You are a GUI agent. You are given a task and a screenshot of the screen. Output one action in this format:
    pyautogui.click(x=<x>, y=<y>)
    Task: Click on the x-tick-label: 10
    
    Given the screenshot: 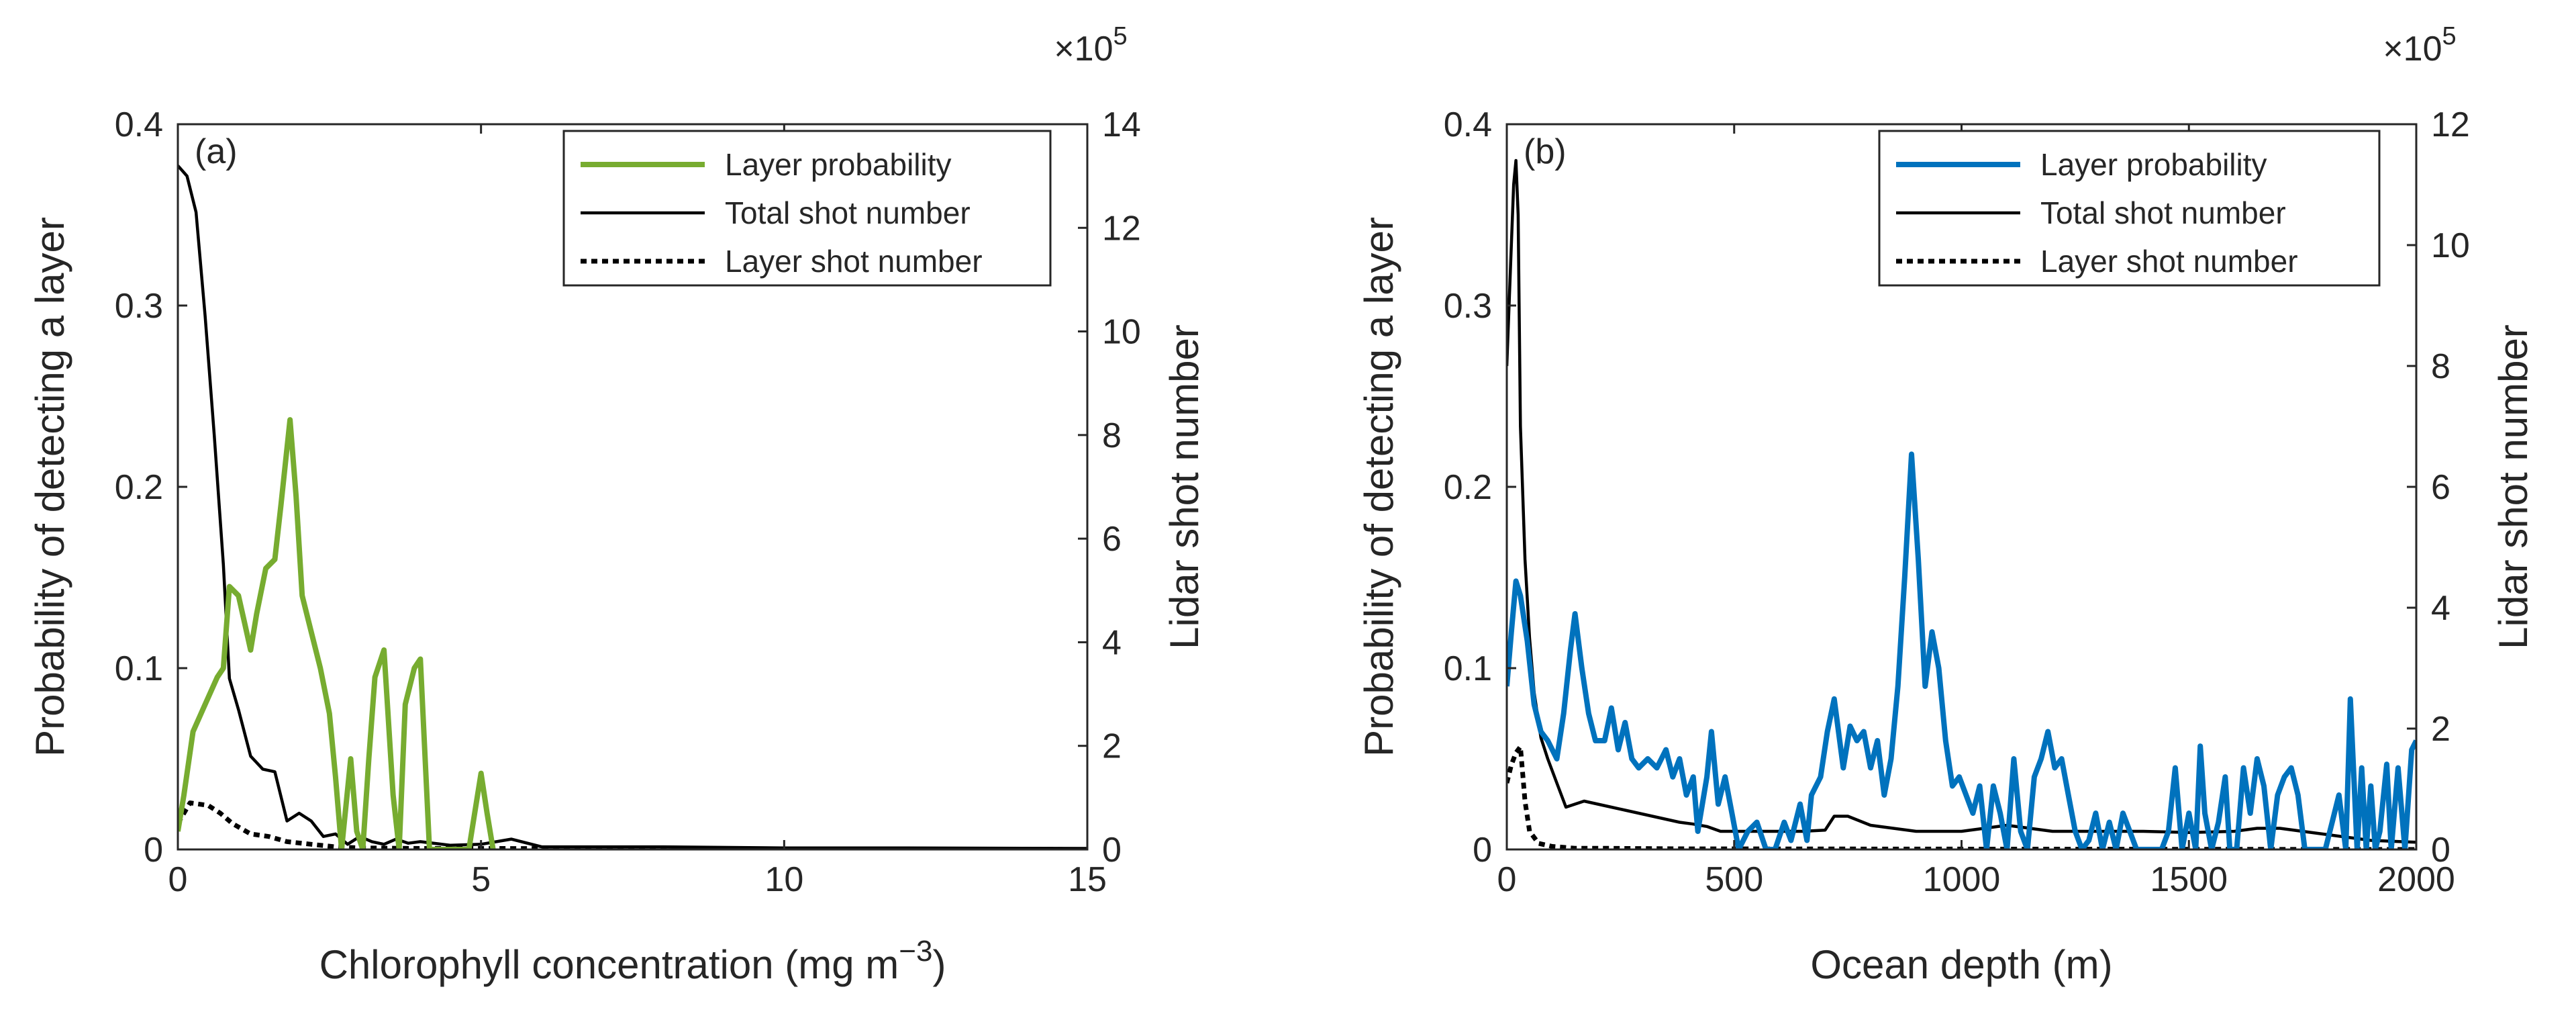 What is the action you would take?
    pyautogui.click(x=783, y=879)
    